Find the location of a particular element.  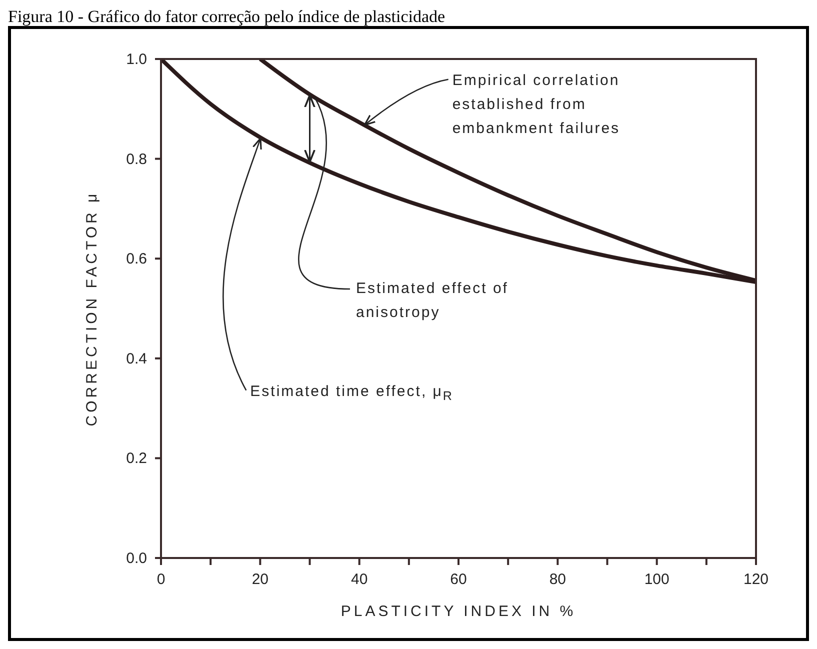

annotation: Empirical correlation established from embankment failures is located at coordinates (537, 105).